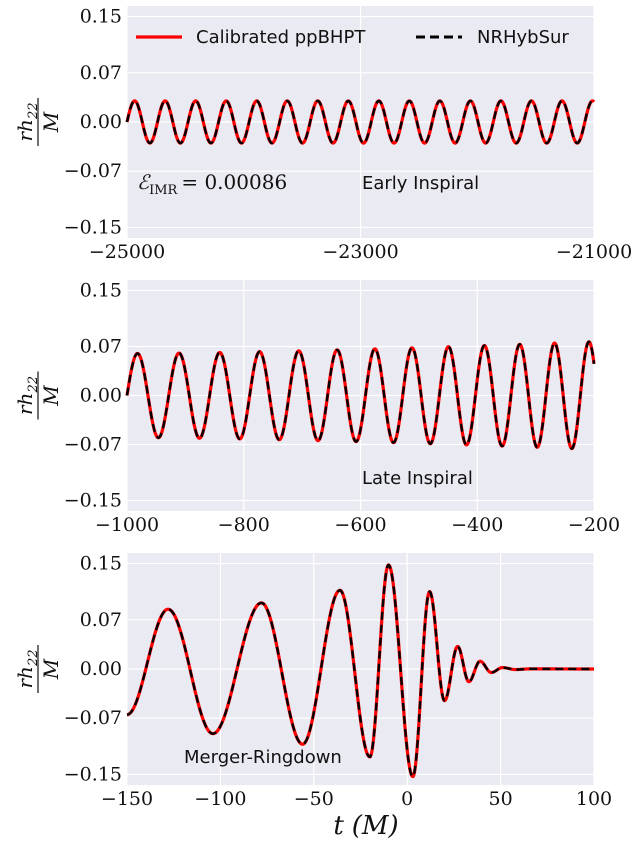  Describe the element at coordinates (420, 183) in the screenshot. I see `annotation-early-inspiral: Early Inspiral` at that location.